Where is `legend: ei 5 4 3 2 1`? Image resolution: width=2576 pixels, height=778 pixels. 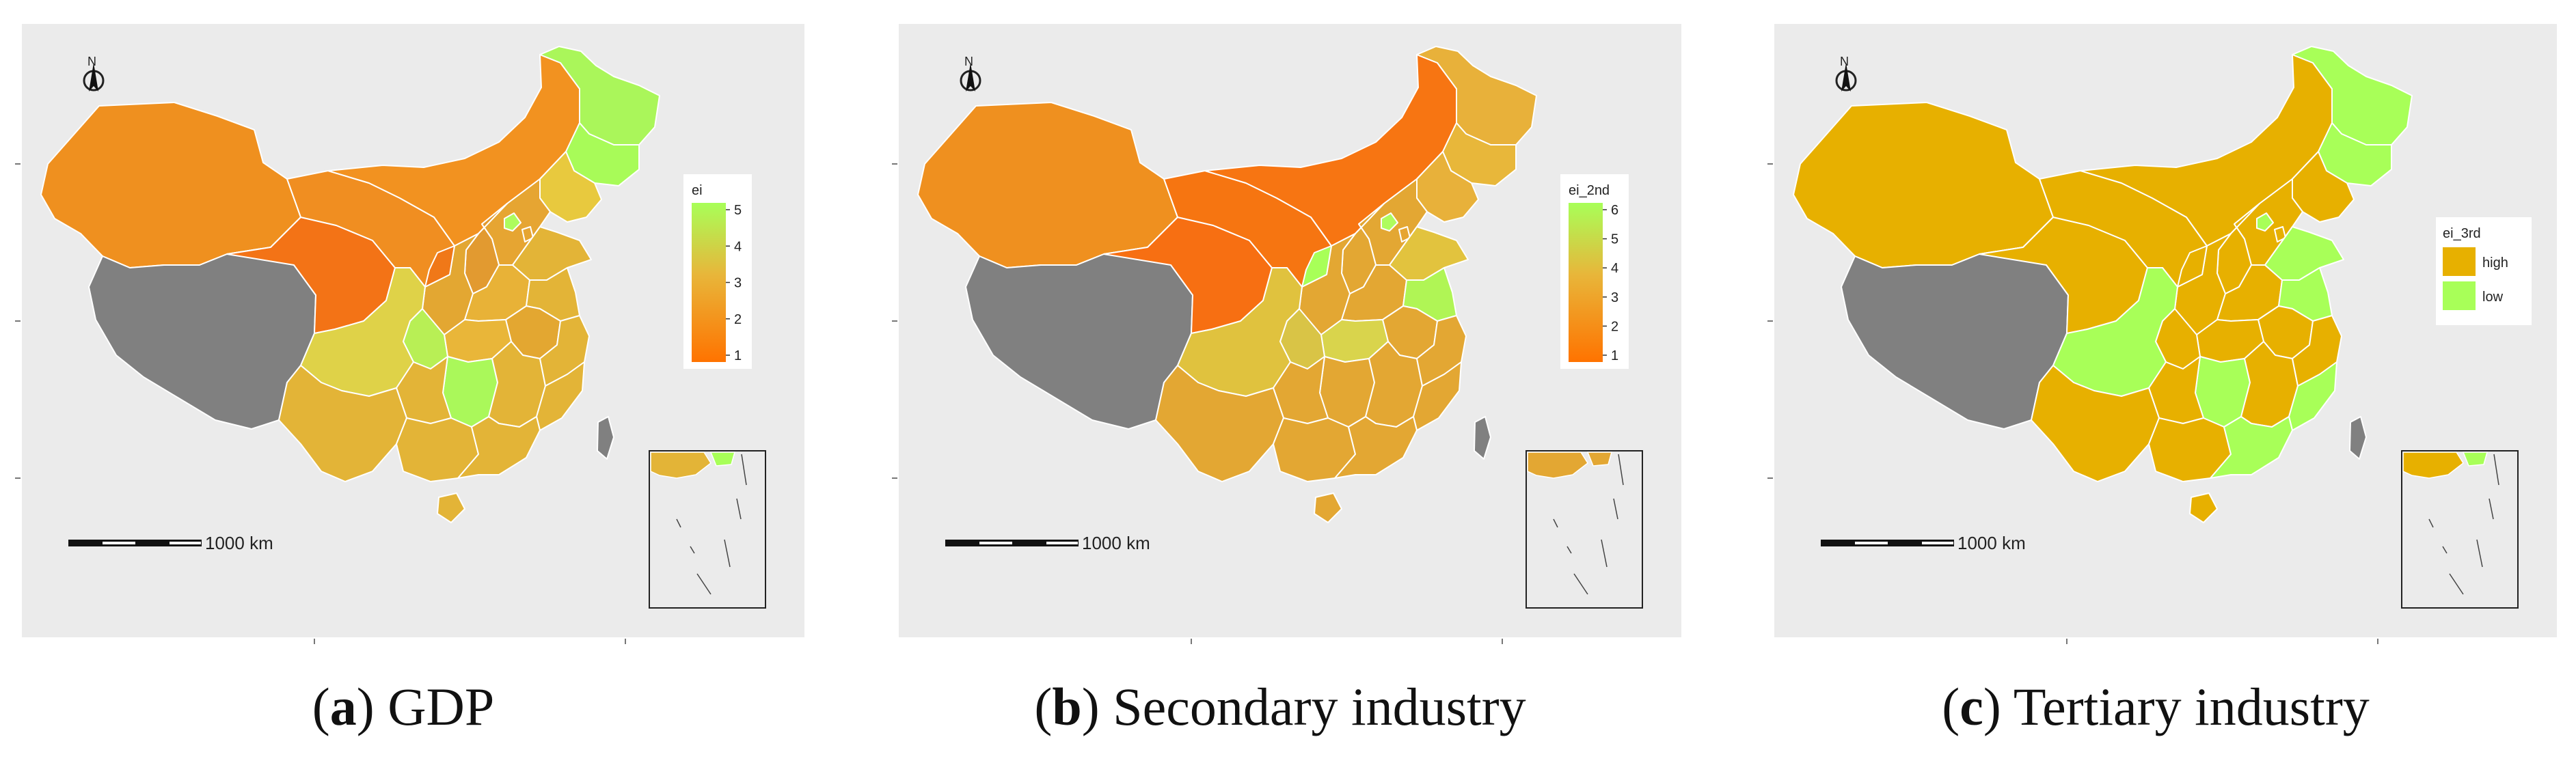
legend: ei 5 4 3 2 1 is located at coordinates (717, 271).